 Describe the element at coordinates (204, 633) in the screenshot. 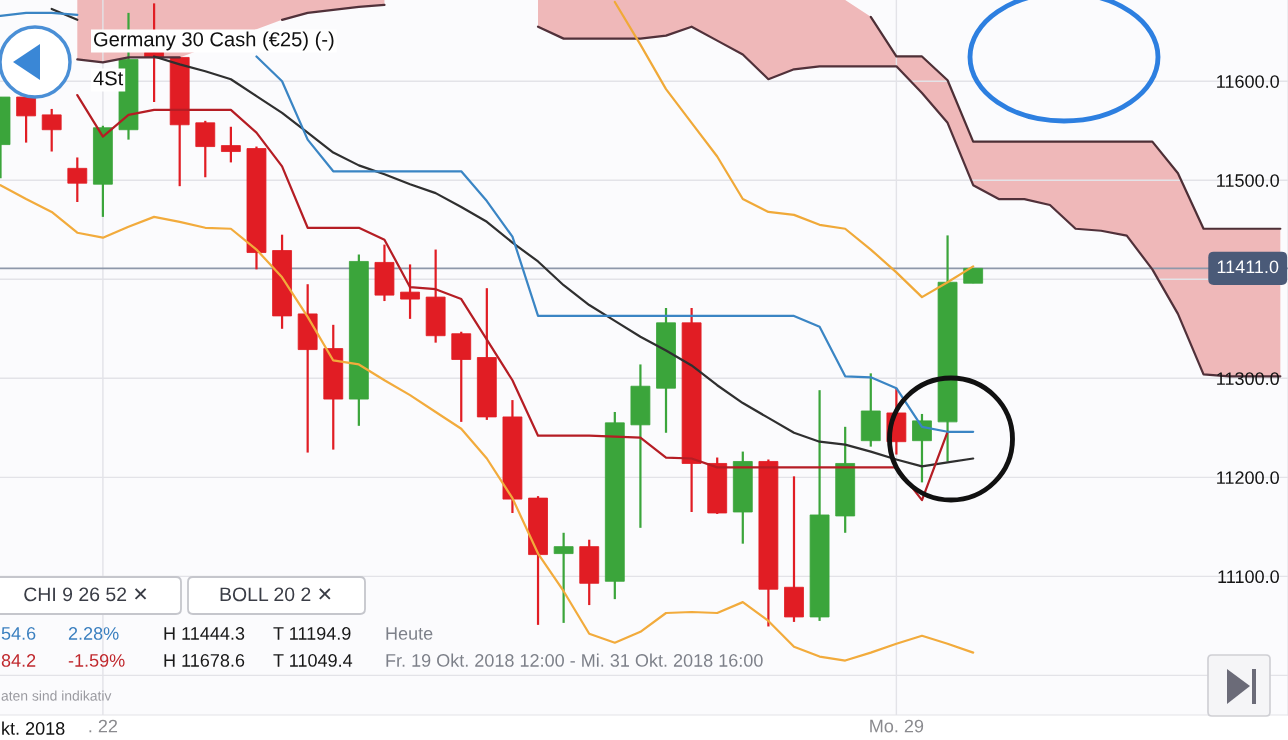

I see `annotation: H 11444.3` at that location.